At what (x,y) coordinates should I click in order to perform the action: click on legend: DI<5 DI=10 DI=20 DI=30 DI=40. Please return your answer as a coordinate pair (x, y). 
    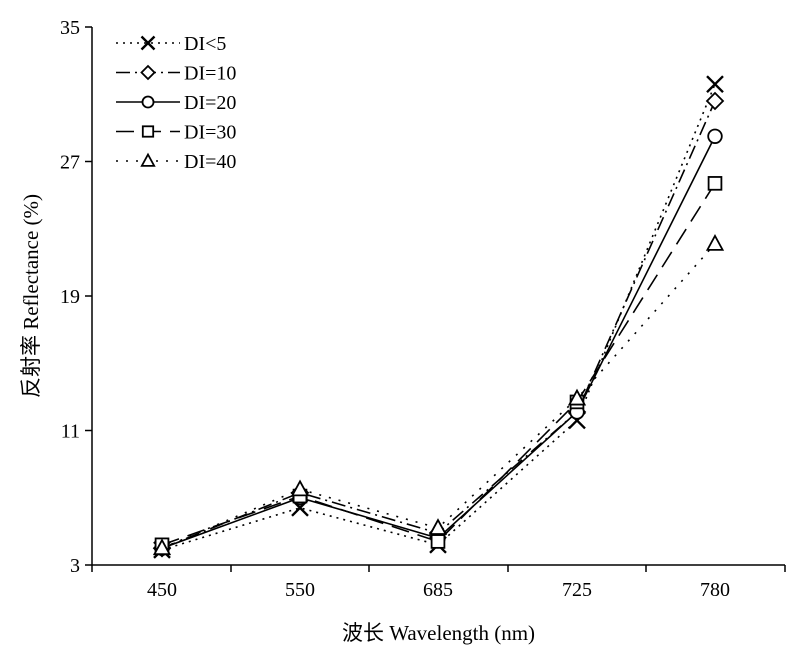
    Looking at the image, I should click on (176, 103).